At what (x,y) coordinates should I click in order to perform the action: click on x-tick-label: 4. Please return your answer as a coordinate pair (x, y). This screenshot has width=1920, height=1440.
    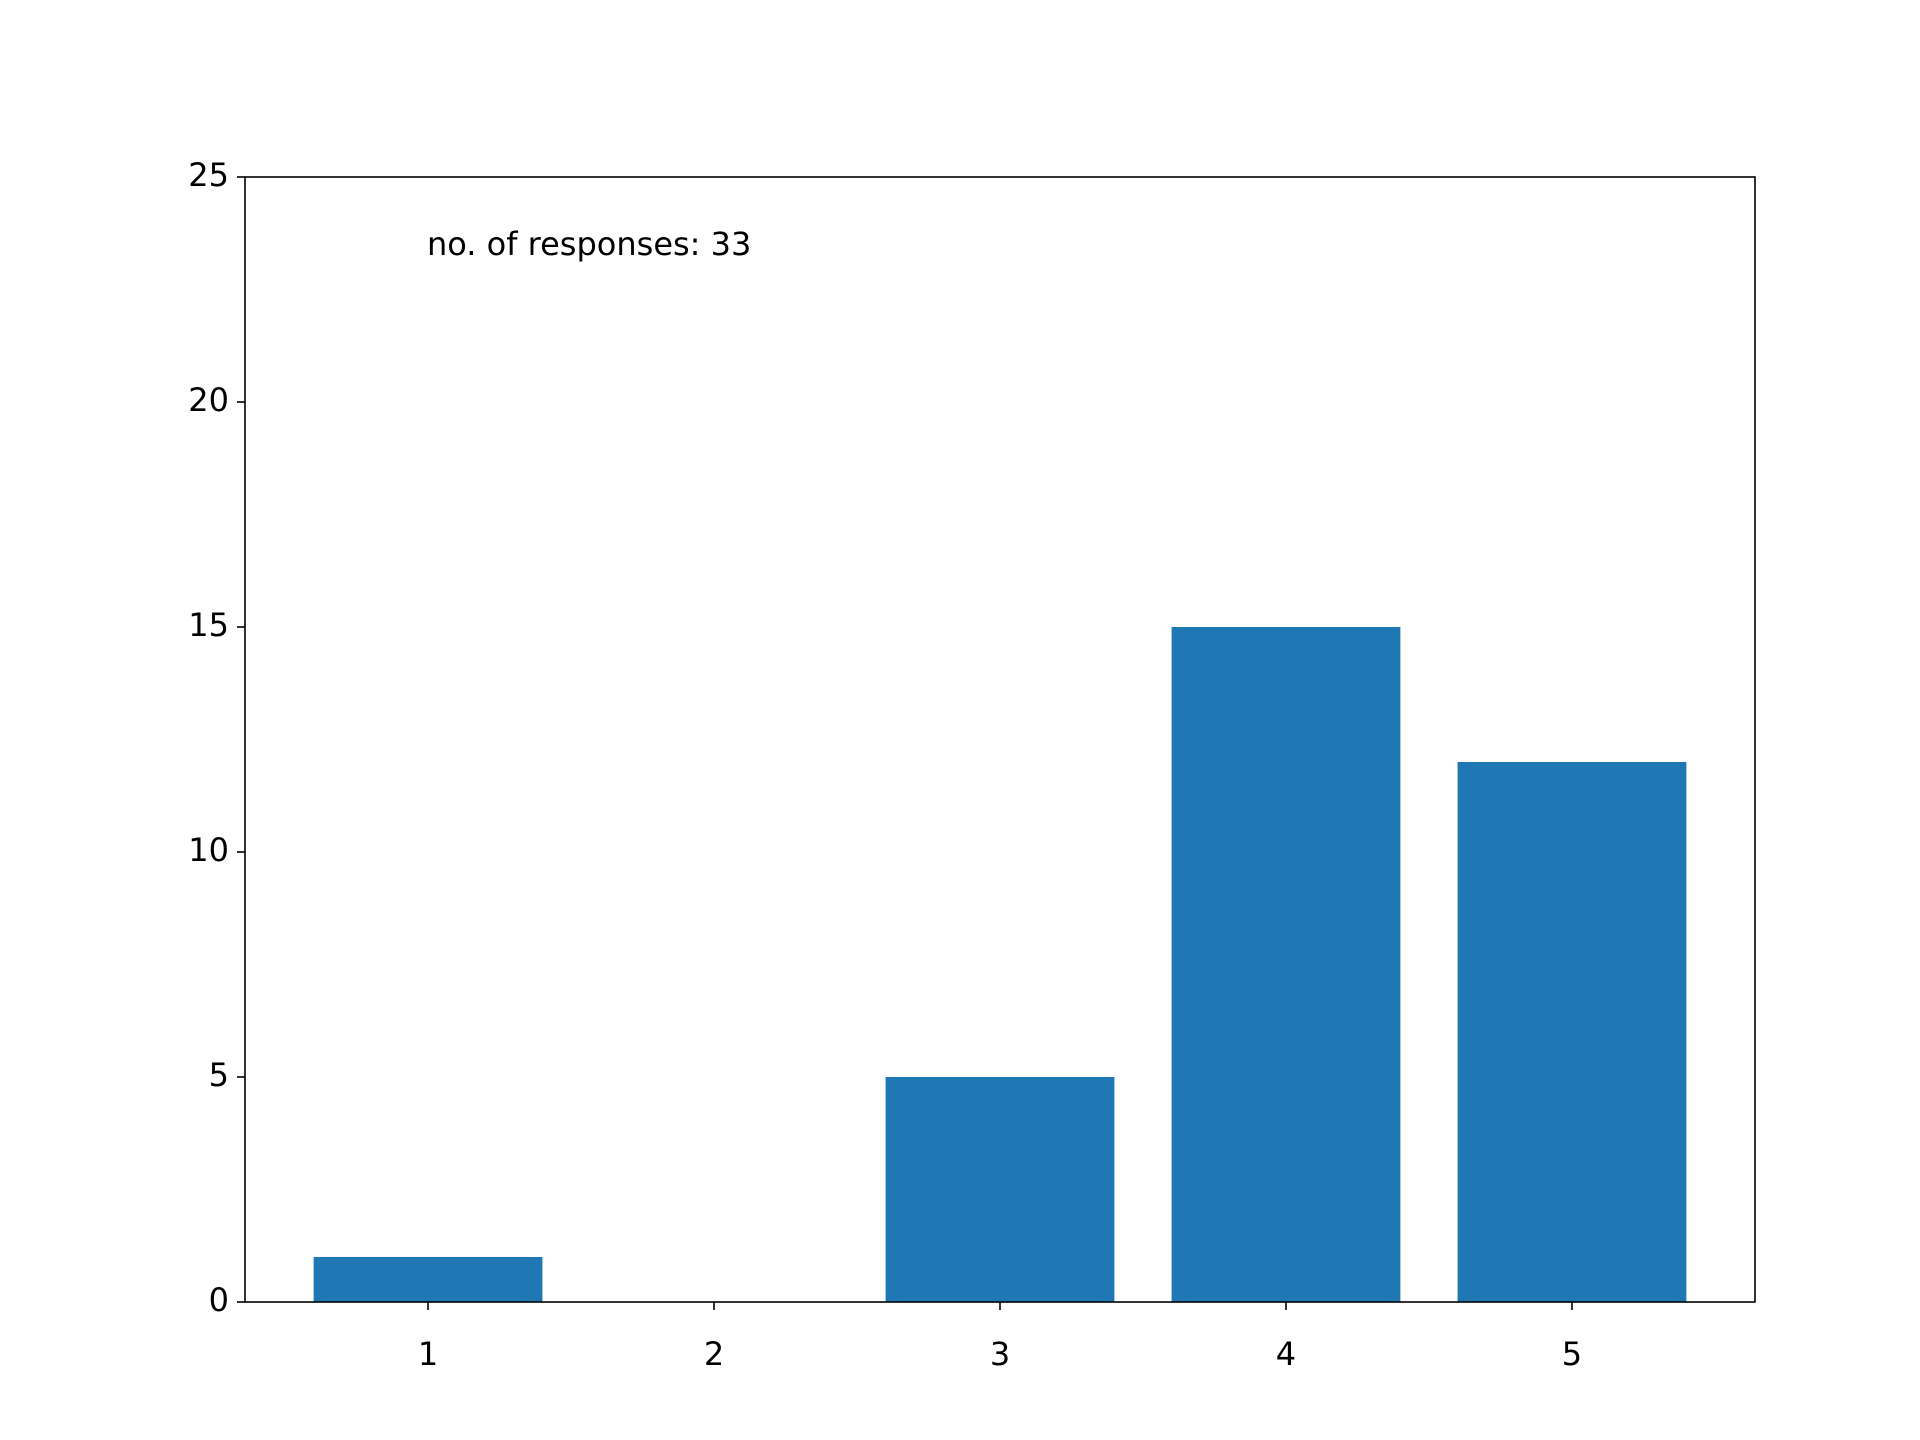
    Looking at the image, I should click on (1286, 1354).